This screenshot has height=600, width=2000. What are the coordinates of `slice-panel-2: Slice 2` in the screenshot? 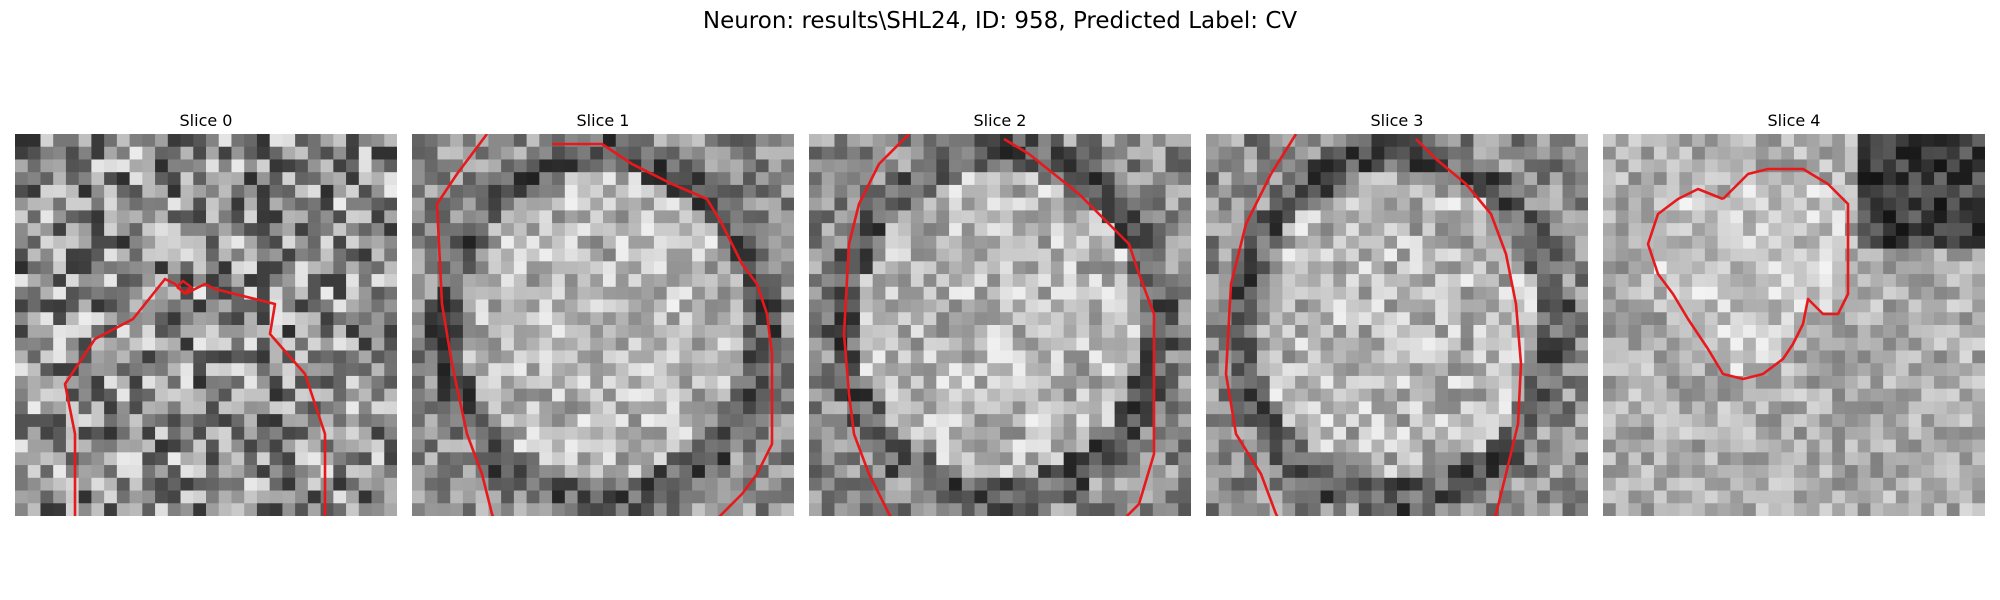 It's located at (1000, 313).